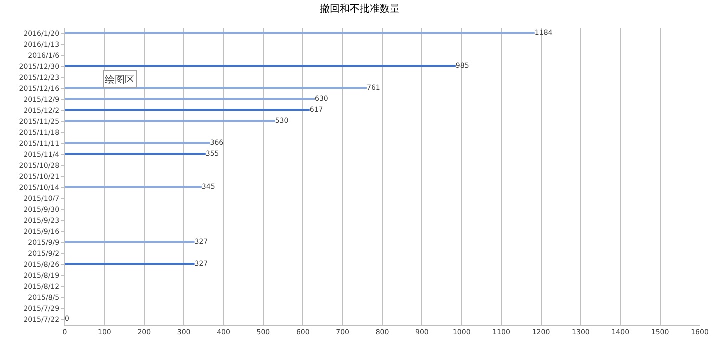 This screenshot has width=720, height=347. Describe the element at coordinates (120, 79) in the screenshot. I see `annotation: 绘图区` at that location.